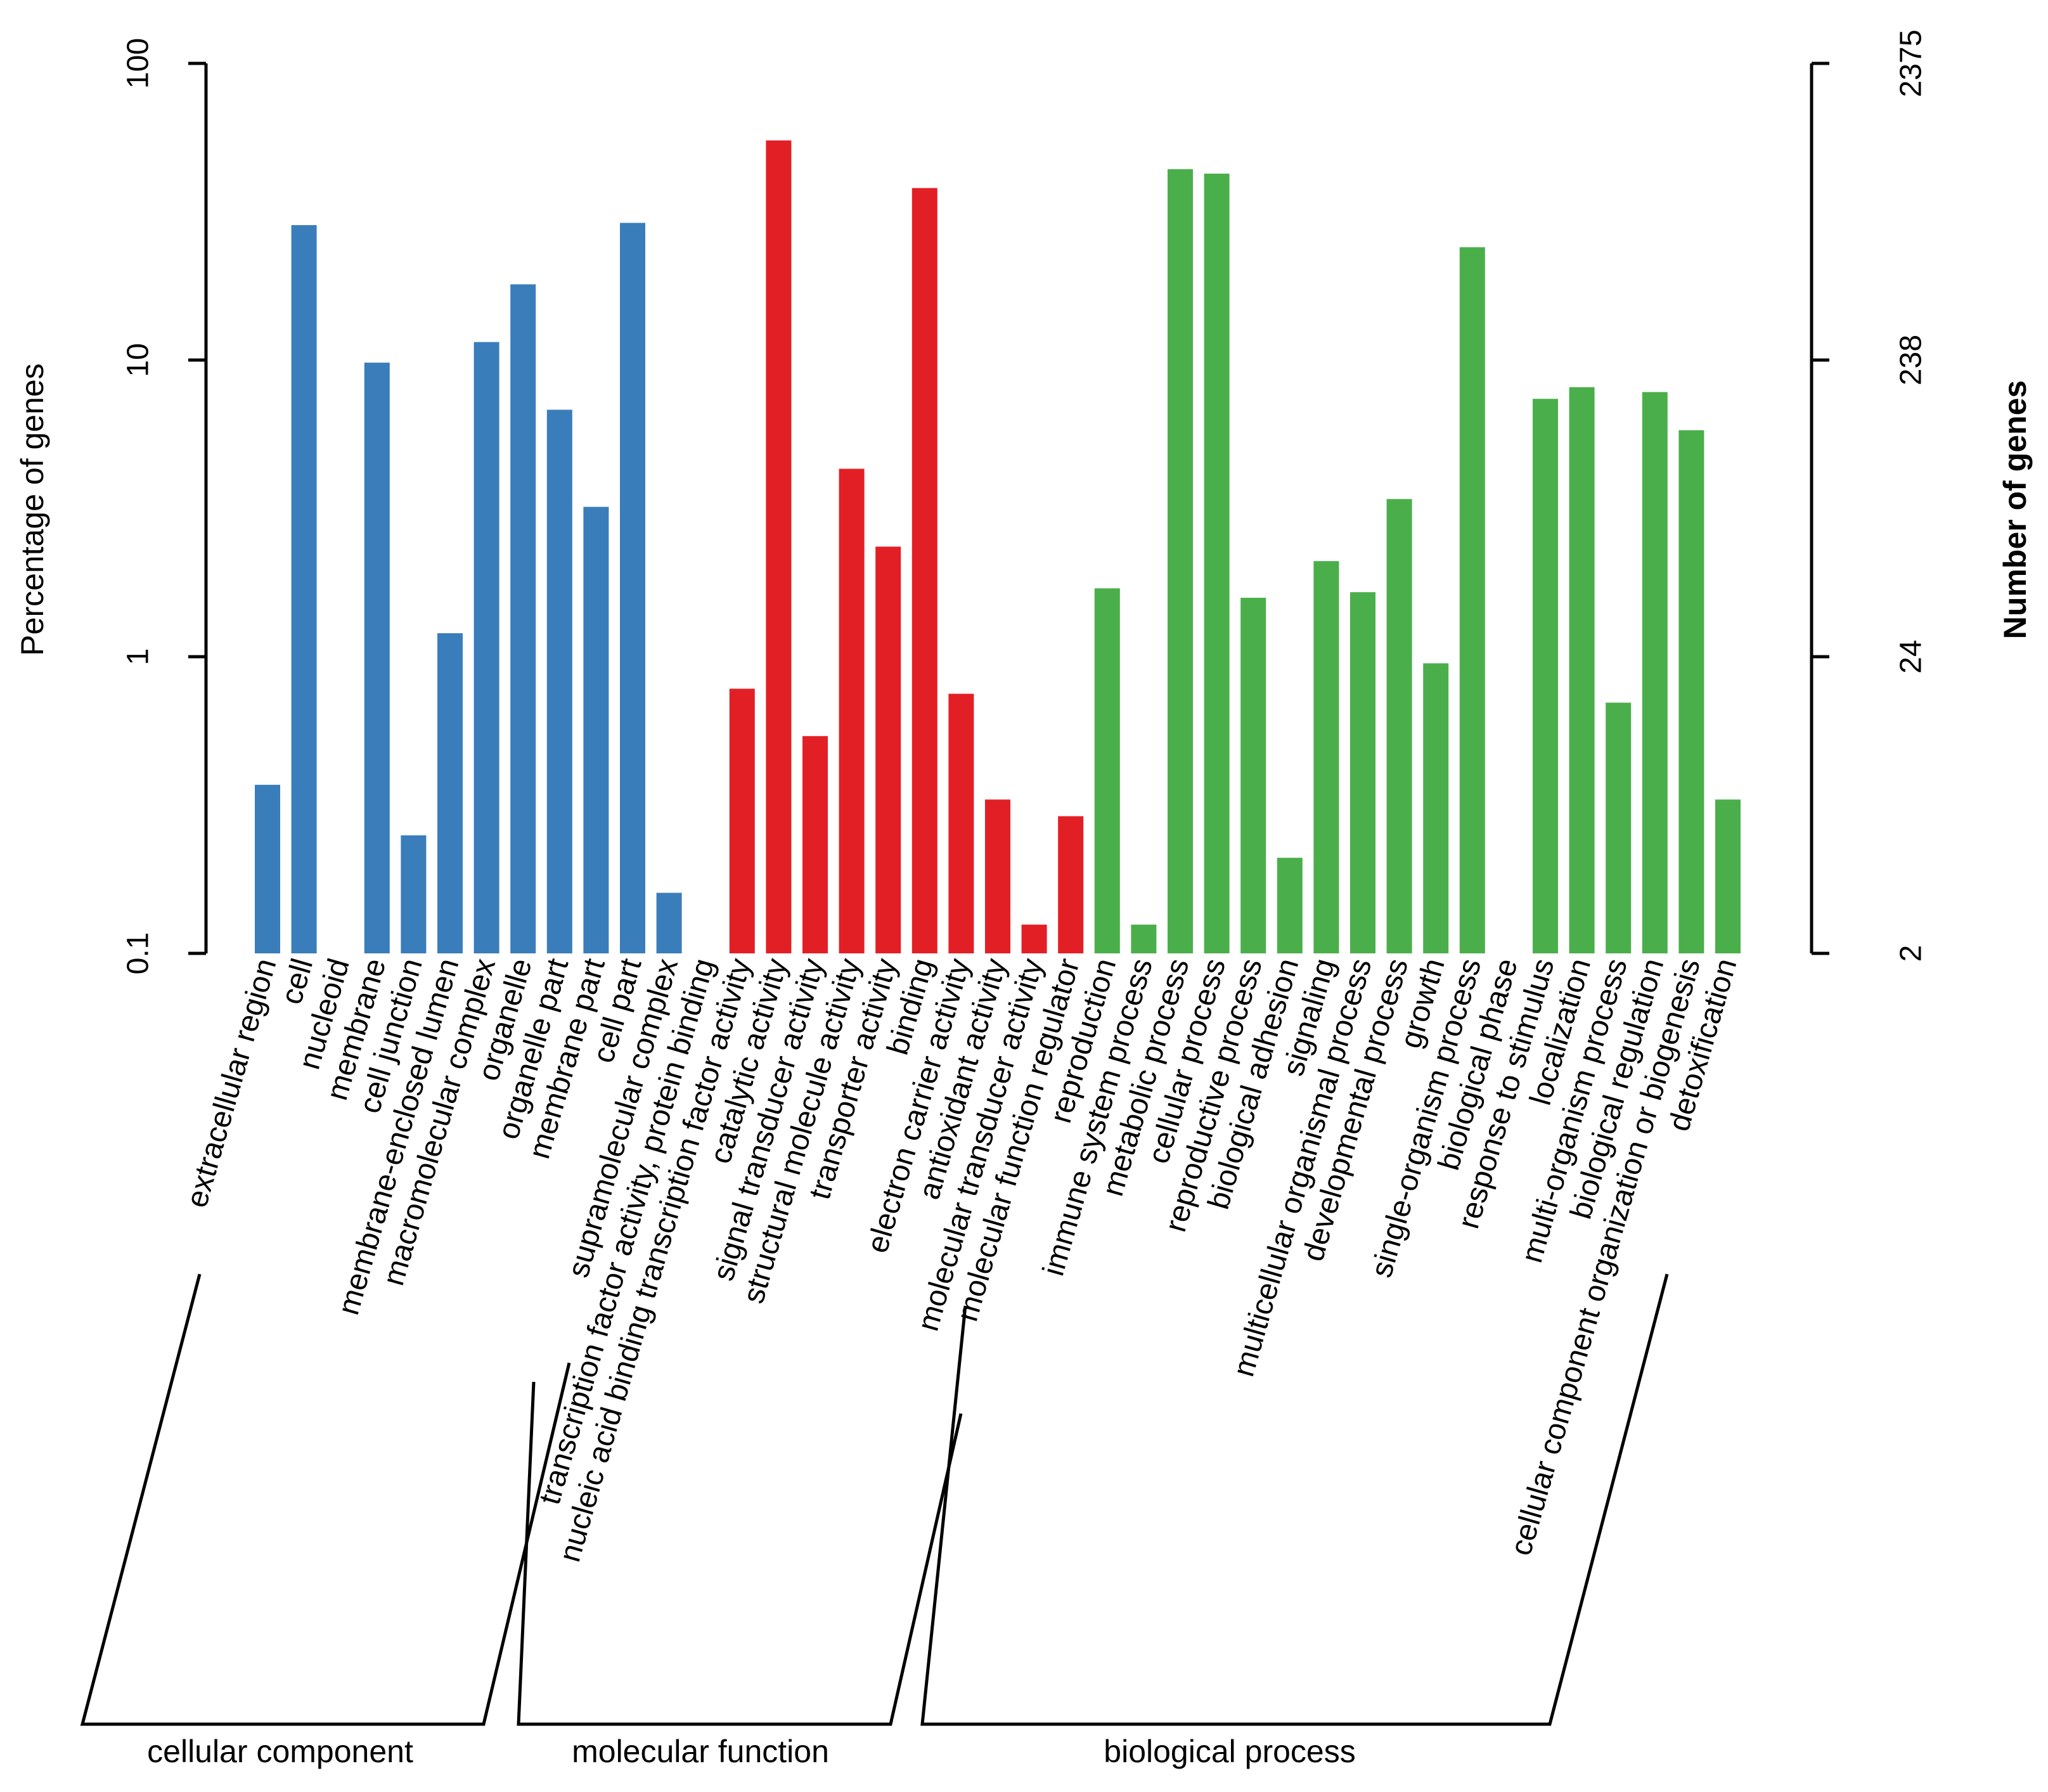 The width and height of the screenshot is (2048, 1792). Describe the element at coordinates (1619, 827) in the screenshot. I see `bar-multi-organism-process` at that location.